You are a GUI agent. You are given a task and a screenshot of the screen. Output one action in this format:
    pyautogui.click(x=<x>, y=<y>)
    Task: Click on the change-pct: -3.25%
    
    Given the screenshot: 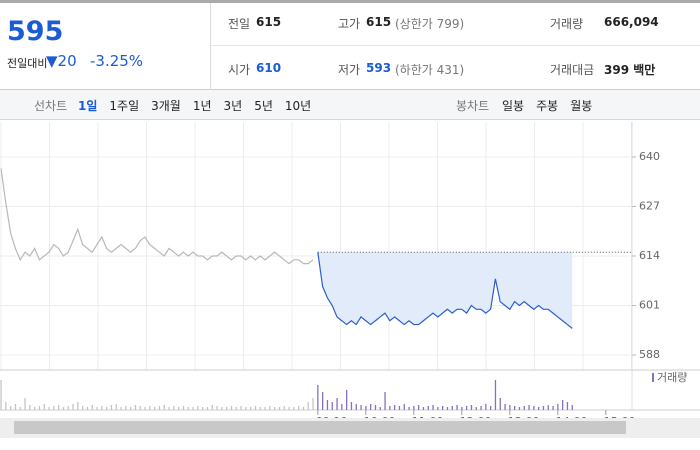 What is the action you would take?
    pyautogui.click(x=117, y=61)
    